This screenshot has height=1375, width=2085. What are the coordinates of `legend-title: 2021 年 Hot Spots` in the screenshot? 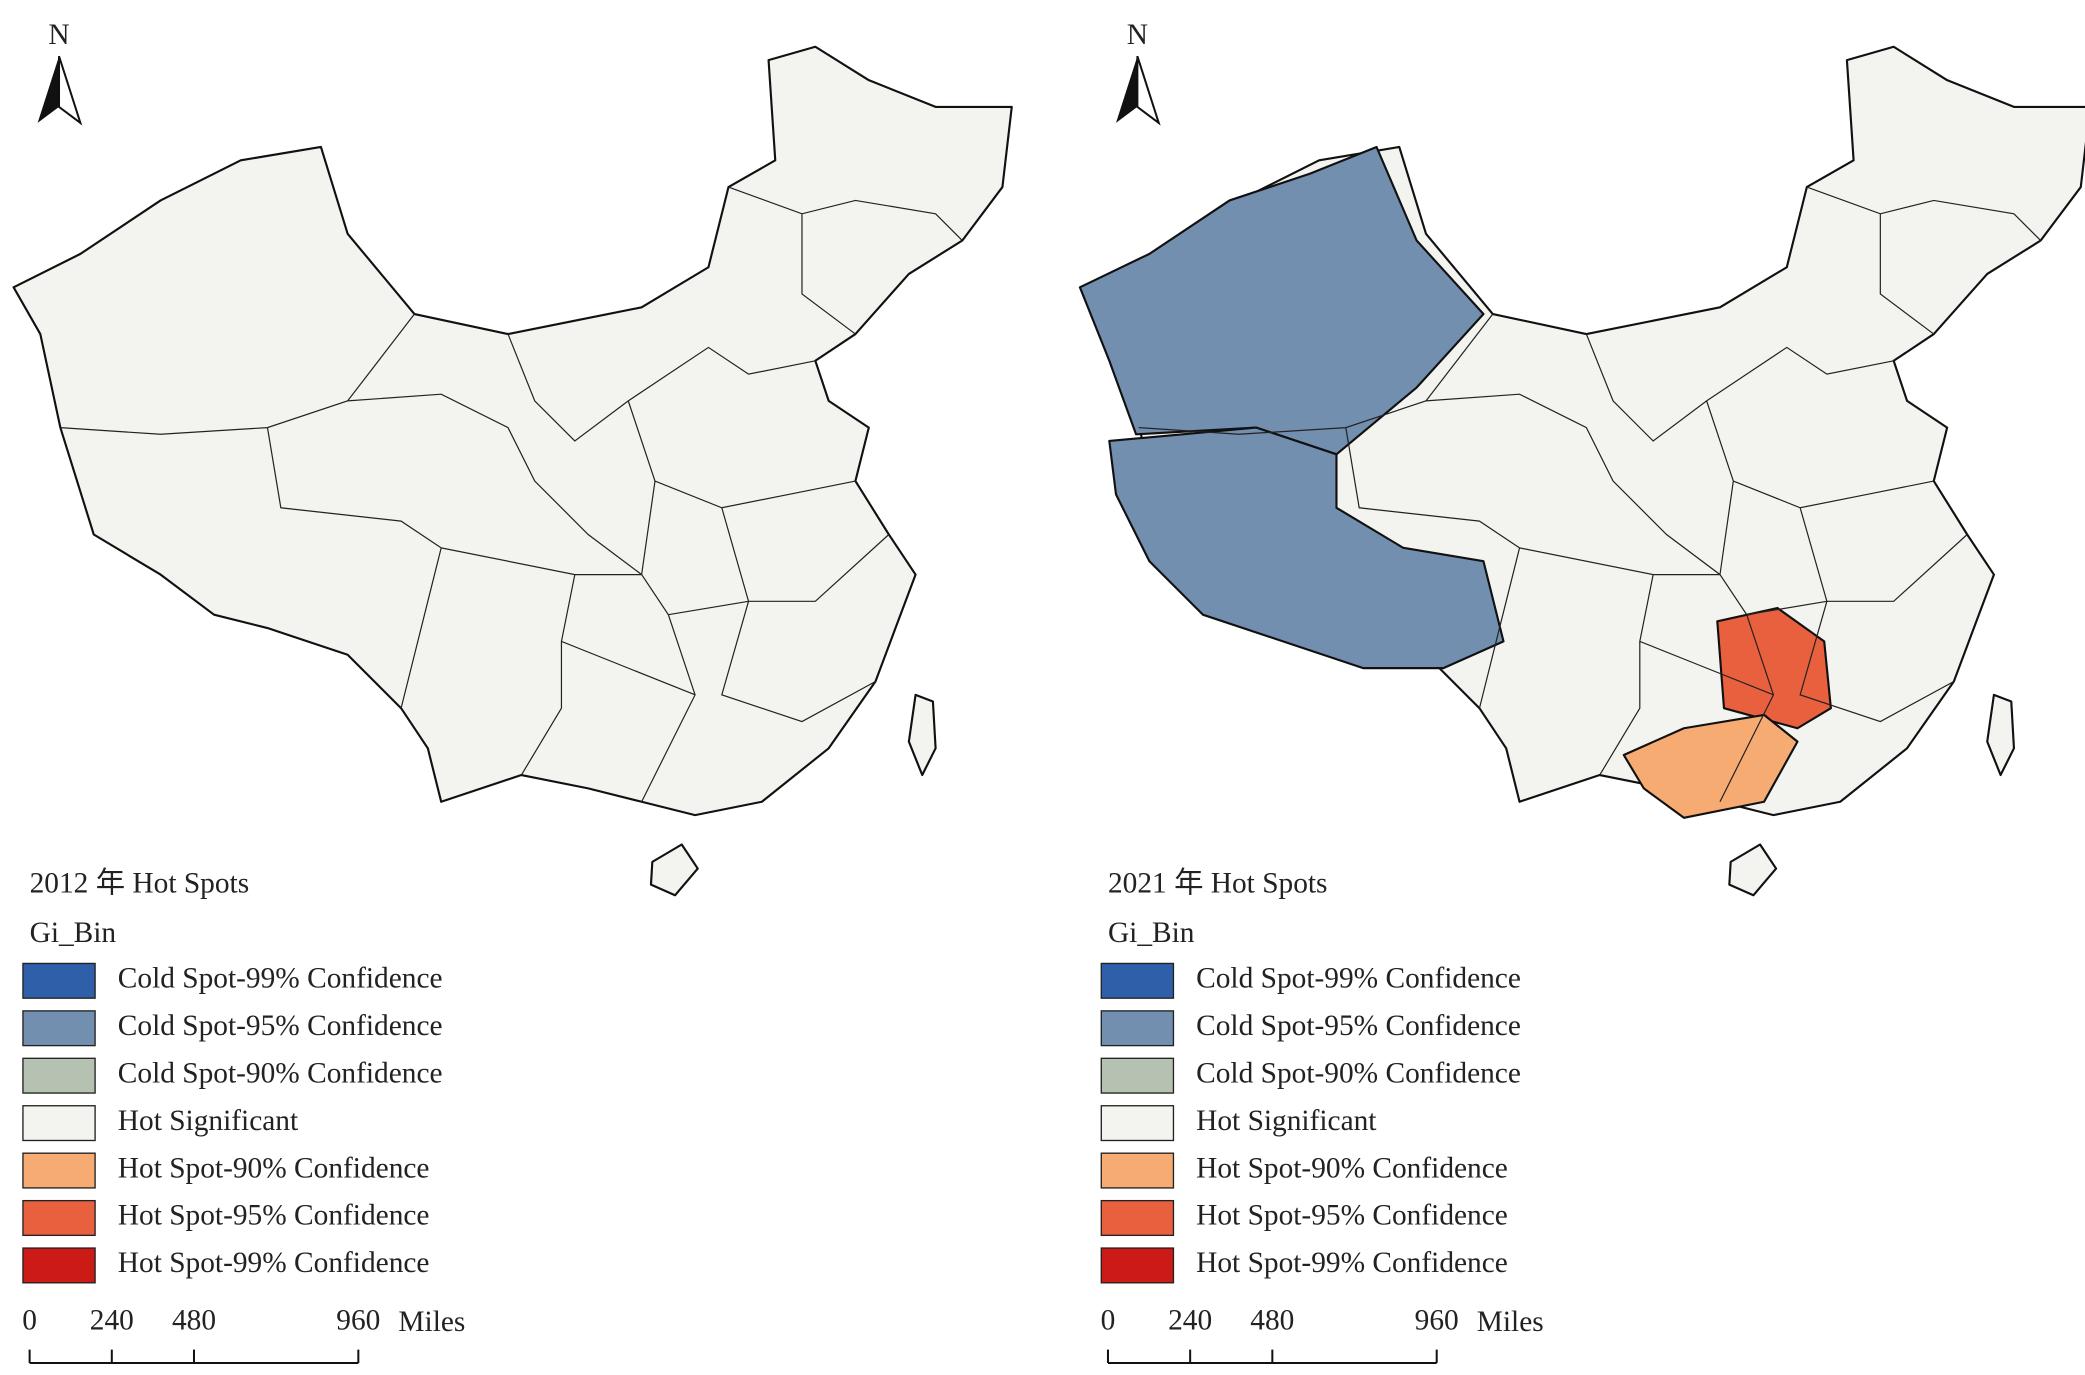 It's located at (1218, 883).